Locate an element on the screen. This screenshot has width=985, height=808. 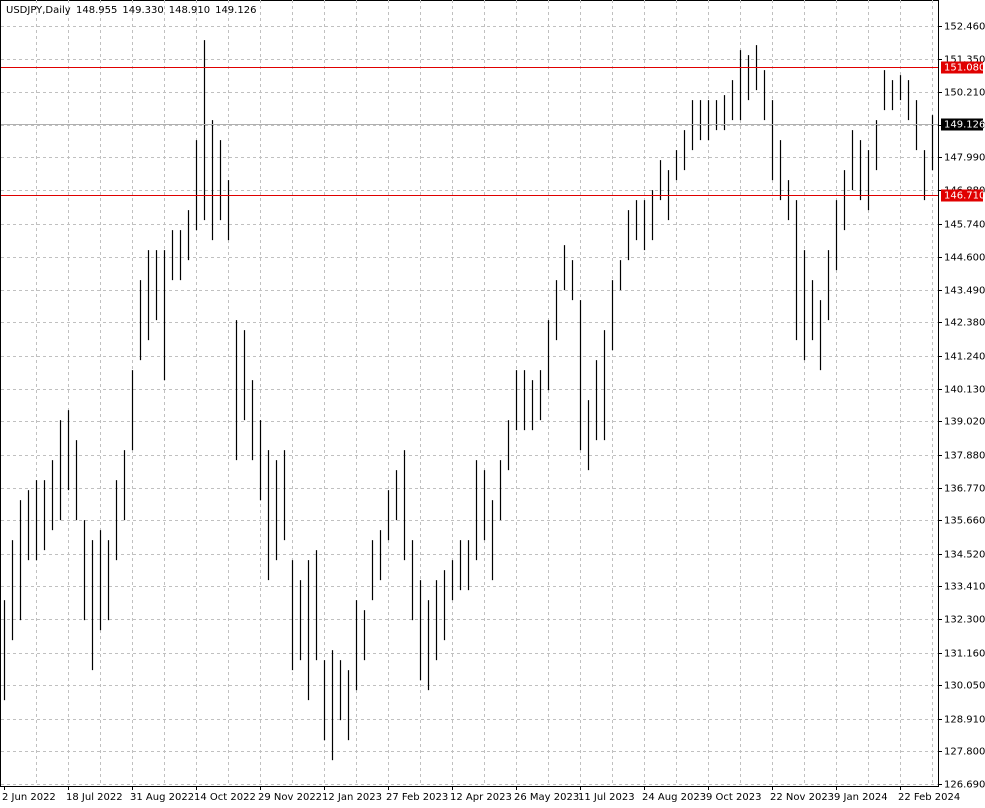
header-value: 148.910 is located at coordinates (189, 10).